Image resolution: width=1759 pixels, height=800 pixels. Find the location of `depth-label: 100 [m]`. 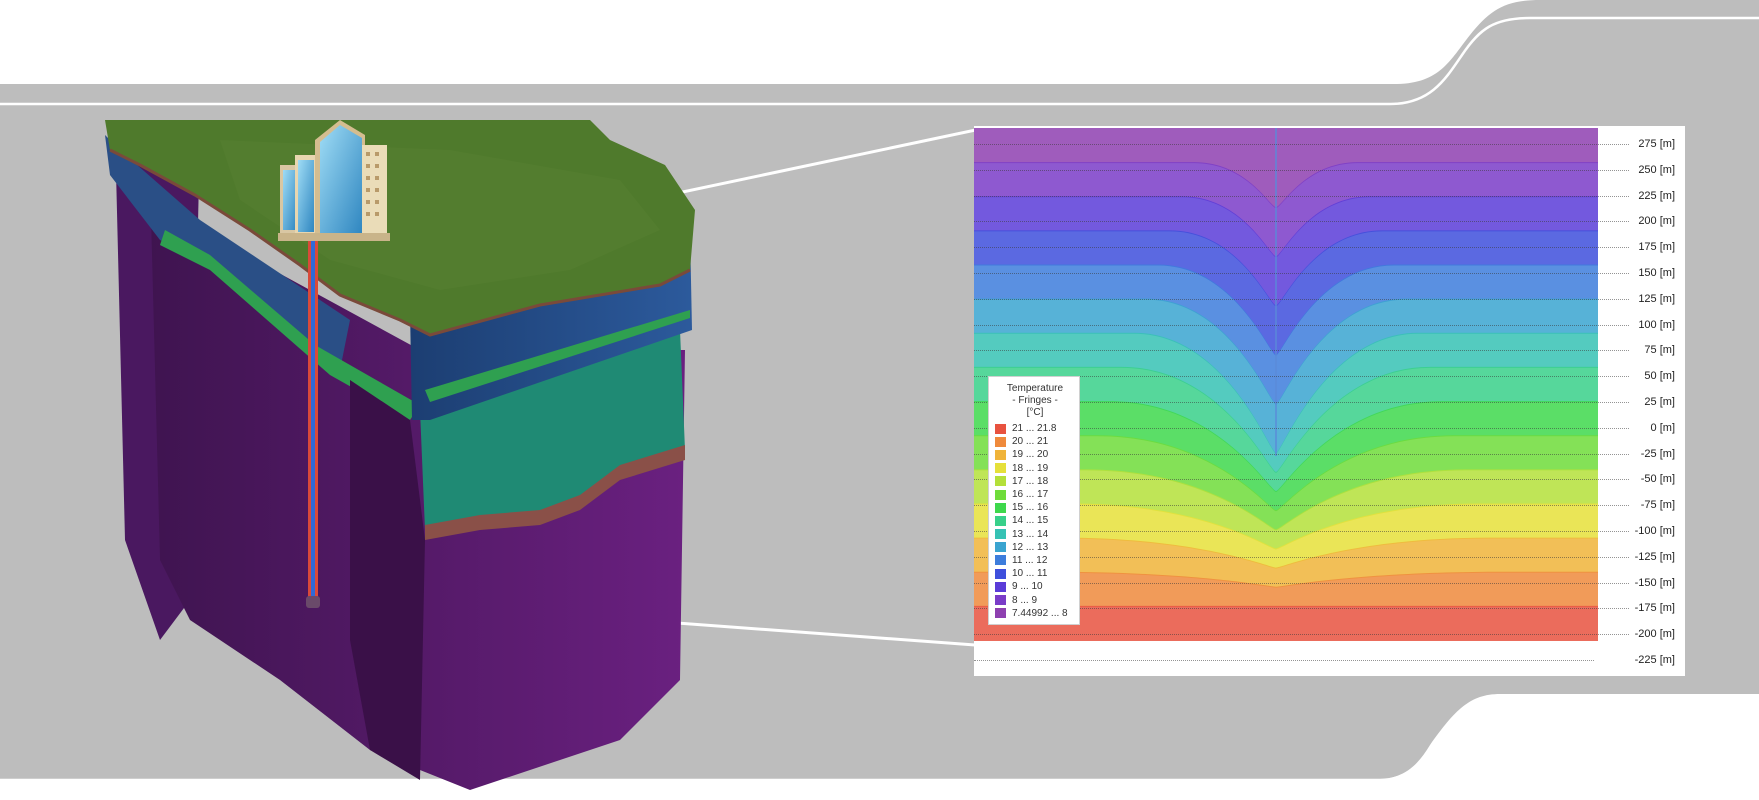

depth-label: 100 [m] is located at coordinates (1656, 324).